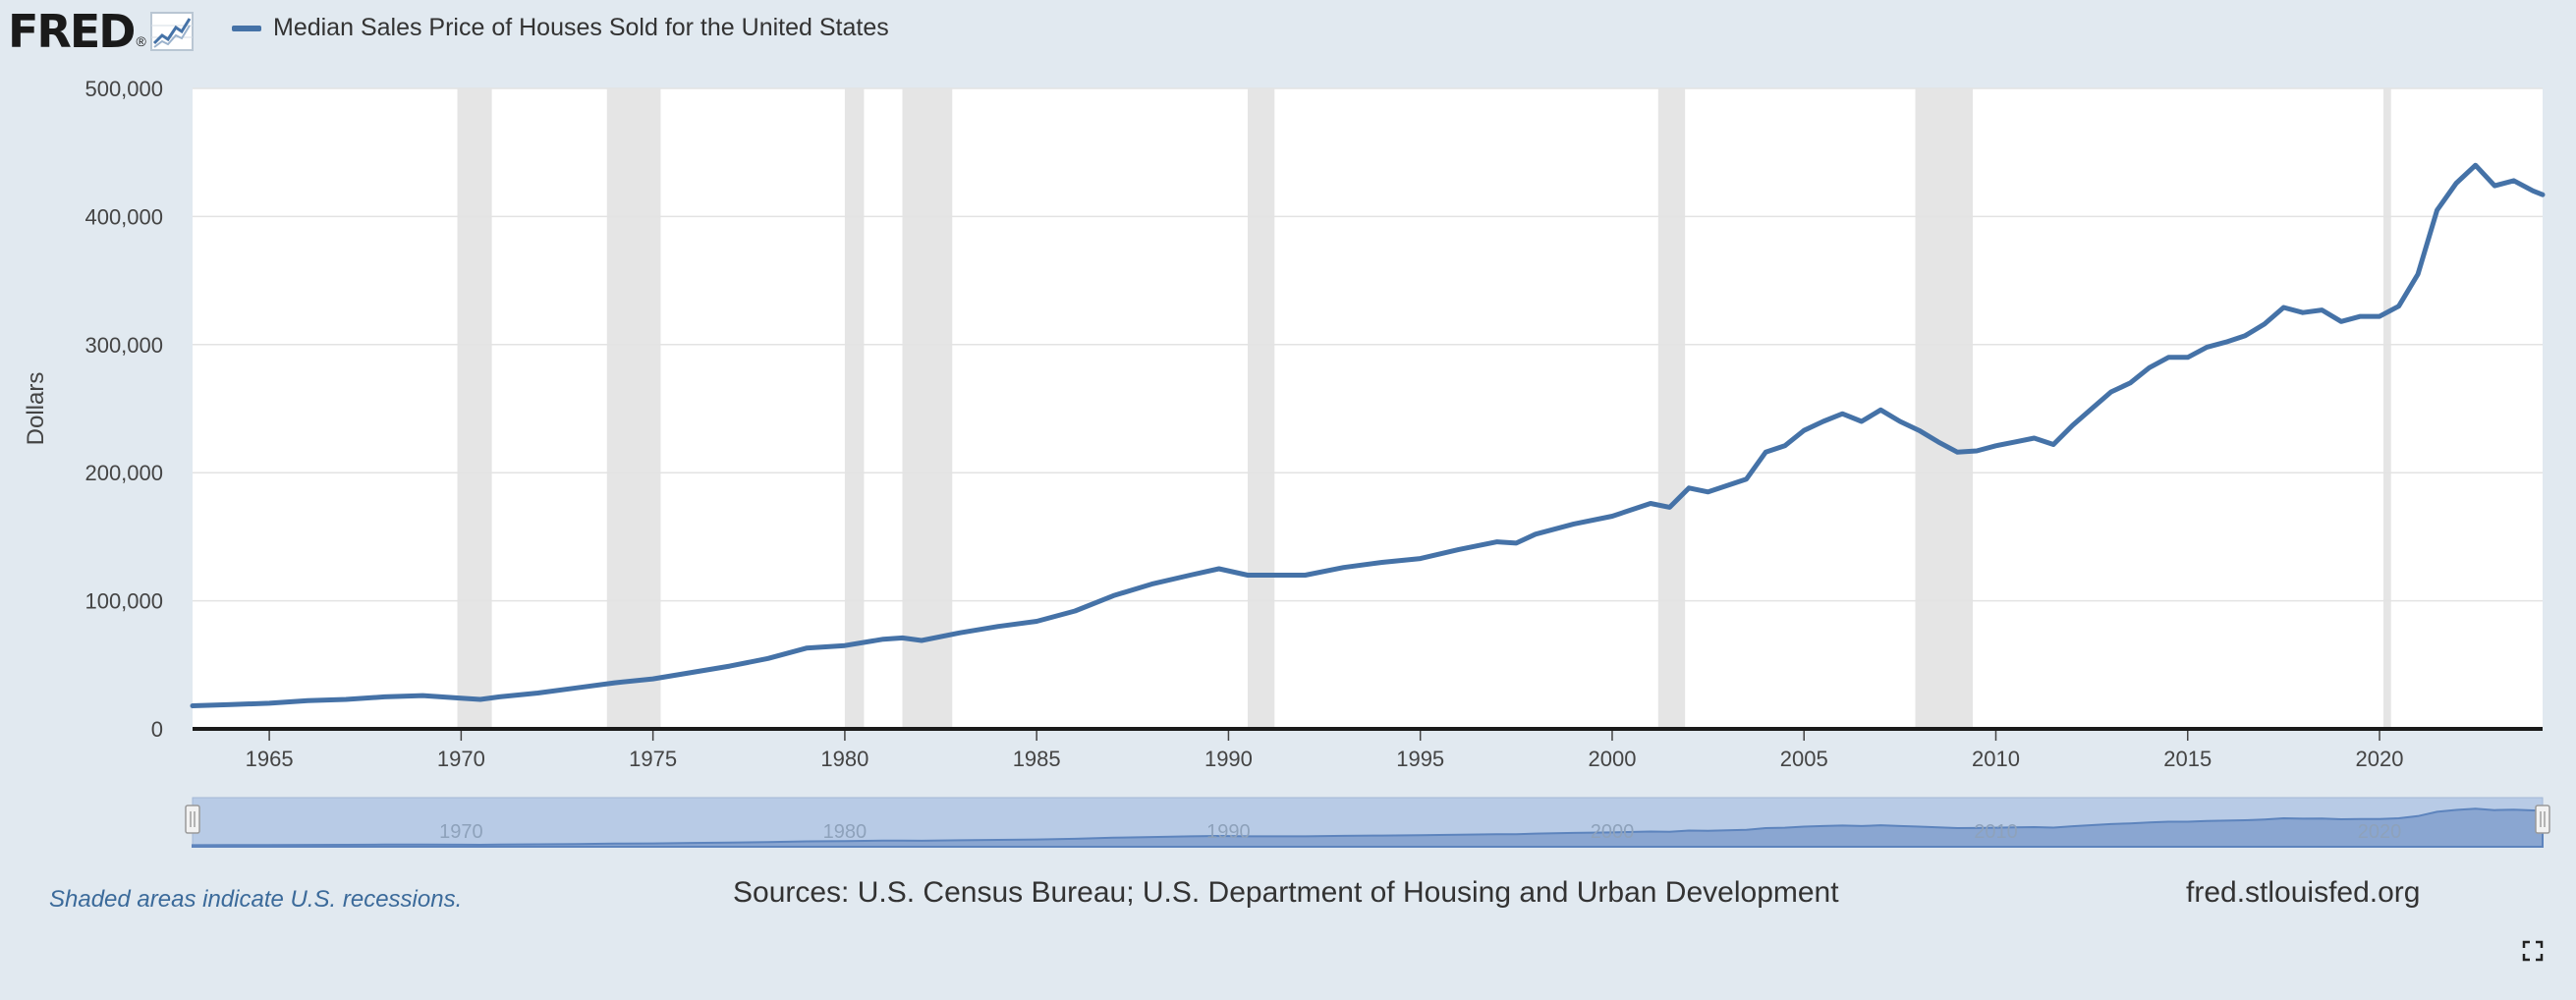 This screenshot has height=1000, width=2576. I want to click on legend-swatch, so click(246, 28).